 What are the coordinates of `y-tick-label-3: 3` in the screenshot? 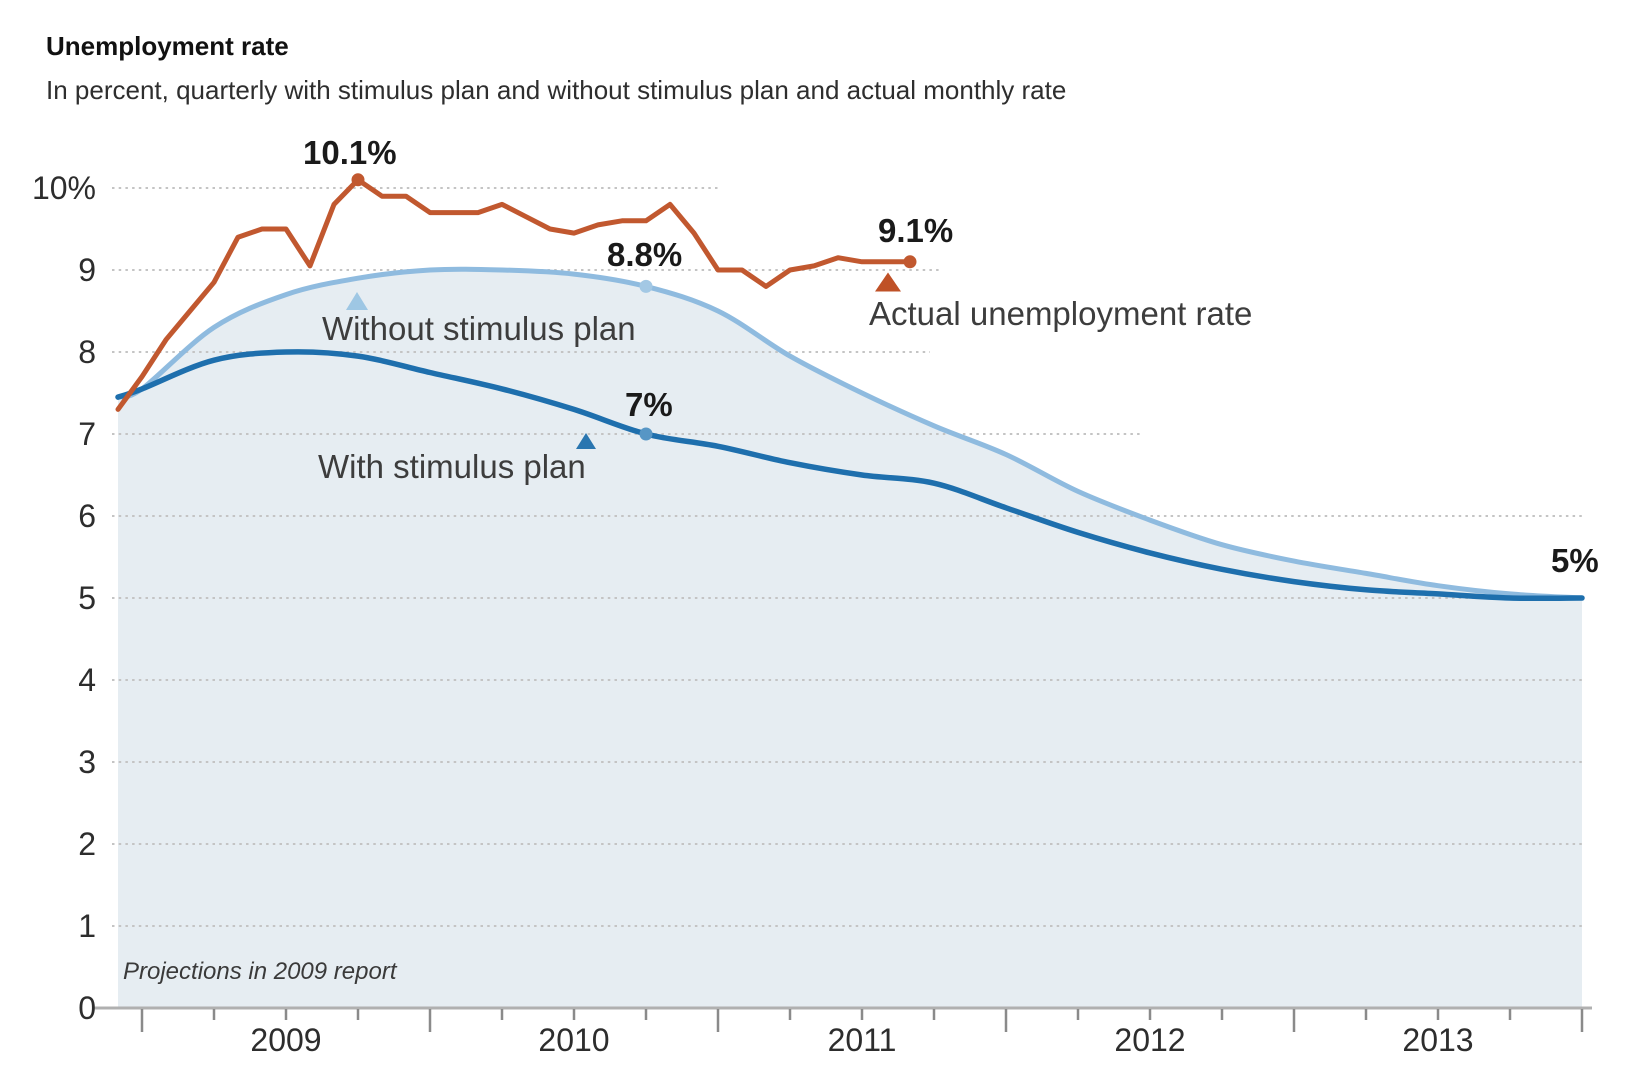 It's located at (87, 762).